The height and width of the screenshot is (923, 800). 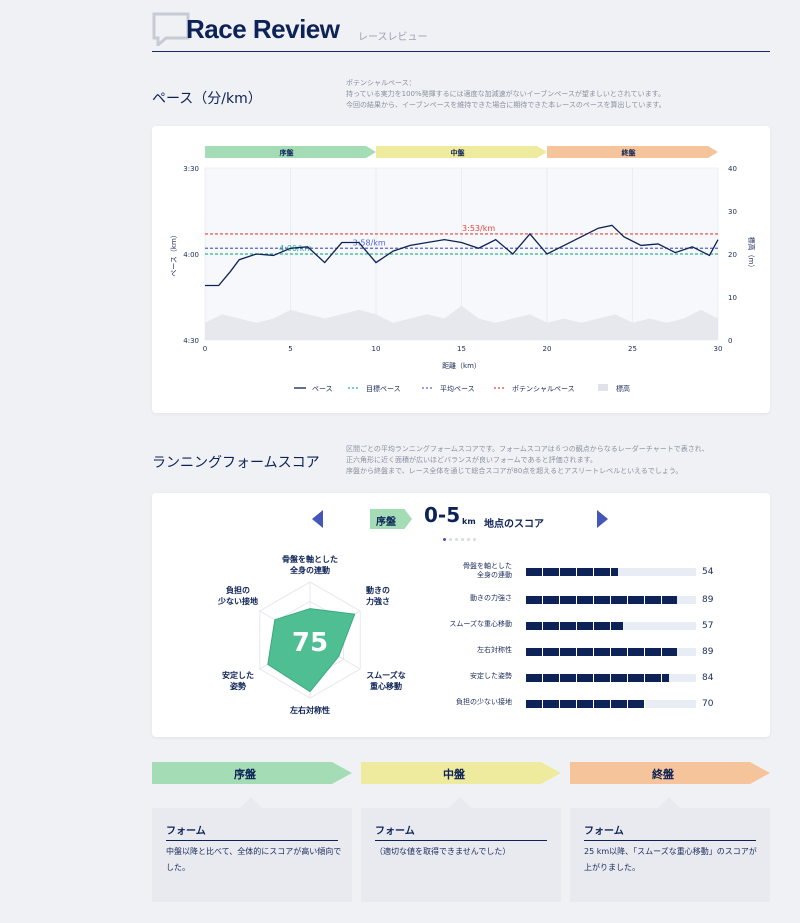 I want to click on score-bar-value: 57, so click(x=708, y=626).